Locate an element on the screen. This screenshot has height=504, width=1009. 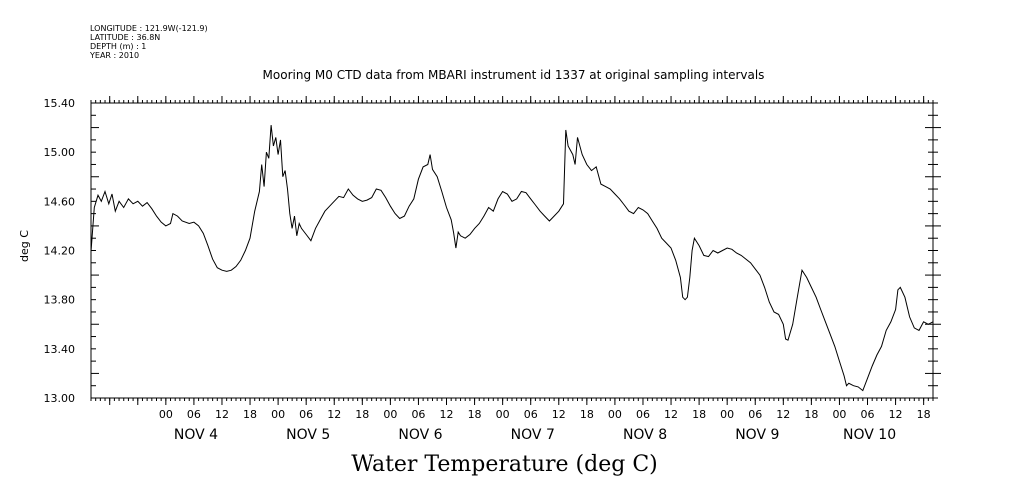
latitude-label: LATITUDE : 36.8N is located at coordinates (125, 37).